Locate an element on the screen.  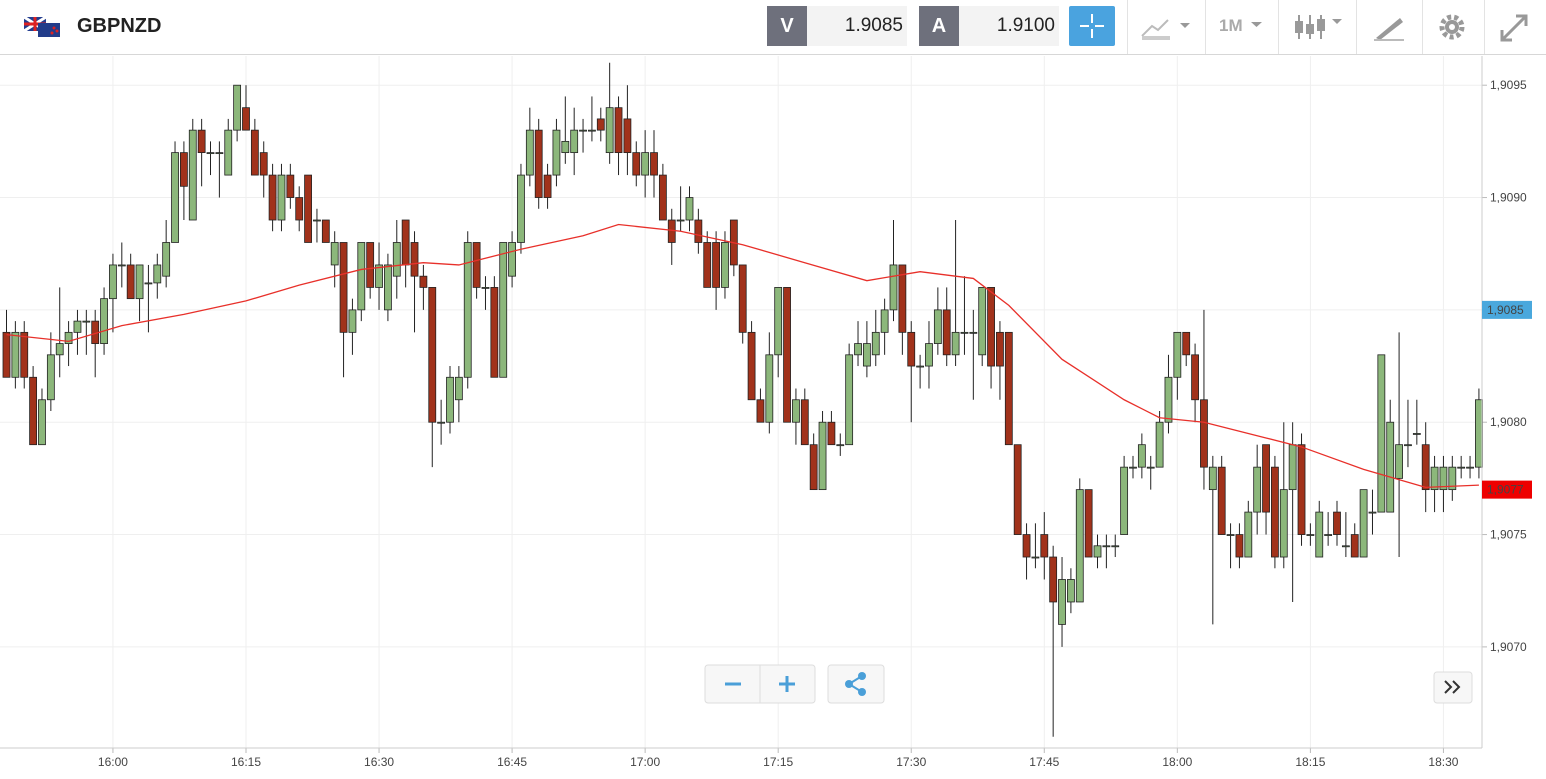
share-button is located at coordinates (856, 684).